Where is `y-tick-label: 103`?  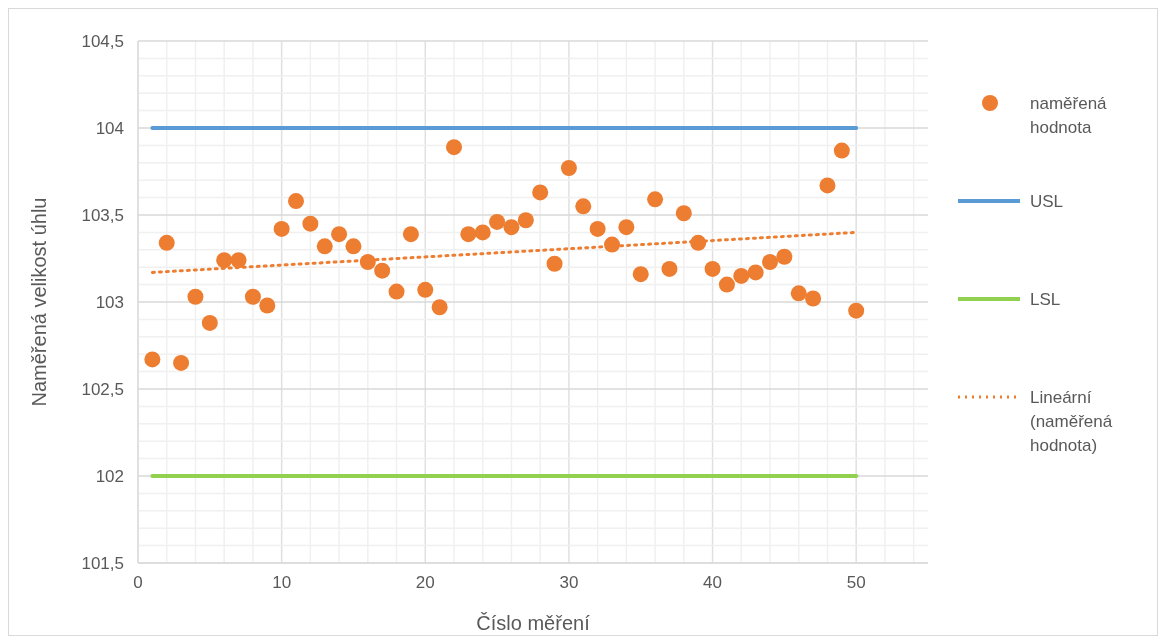
y-tick-label: 103 is located at coordinates (109, 302).